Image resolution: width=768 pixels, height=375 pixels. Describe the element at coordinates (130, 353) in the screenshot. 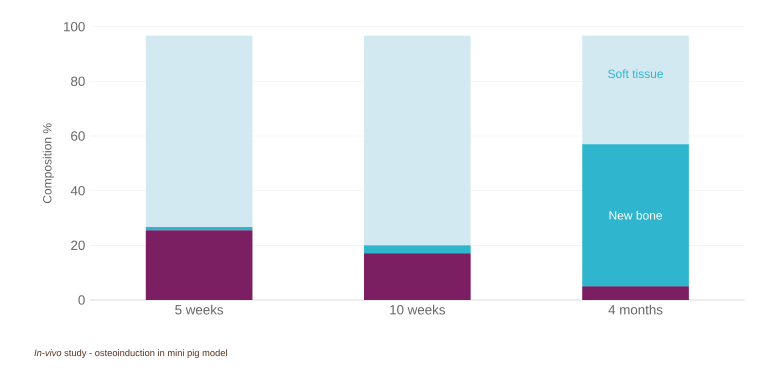

I see `text: In-vivo study - osteoinduction in mini pig model` at that location.